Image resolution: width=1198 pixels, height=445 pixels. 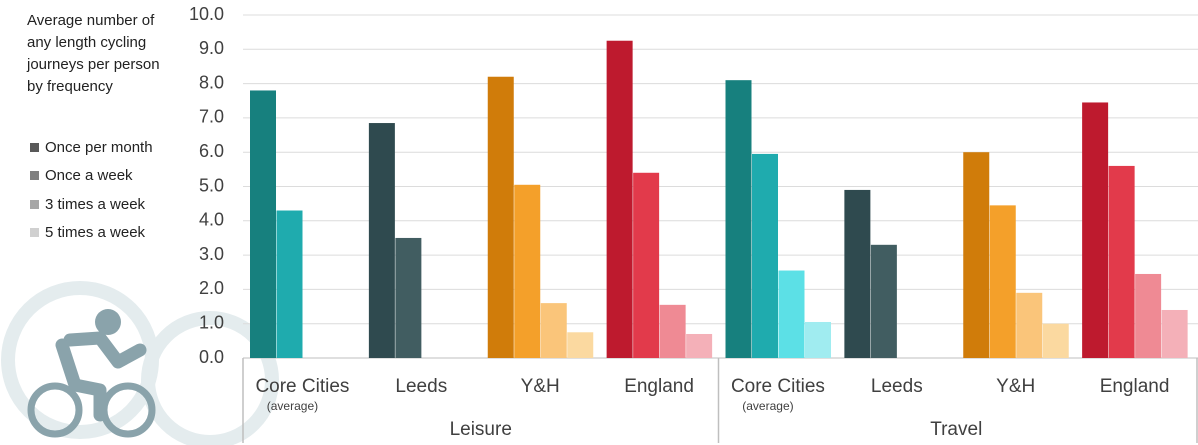 I want to click on legend-item: Once per month, so click(x=91, y=147).